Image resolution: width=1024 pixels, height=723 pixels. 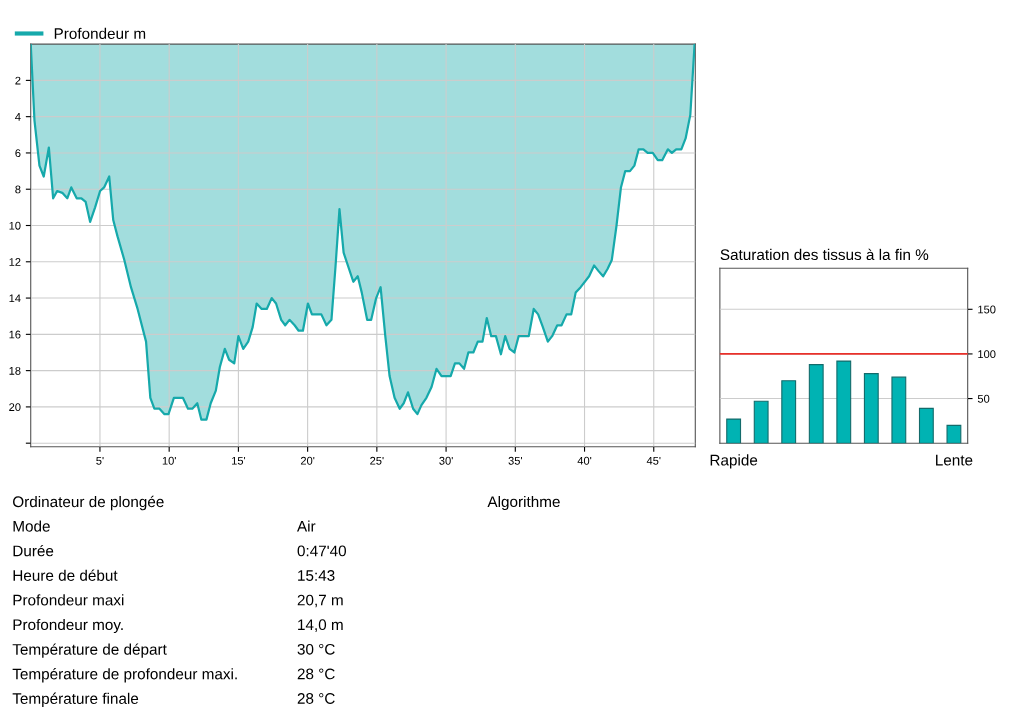 I want to click on y-tick-label: 18, so click(x=15, y=370).